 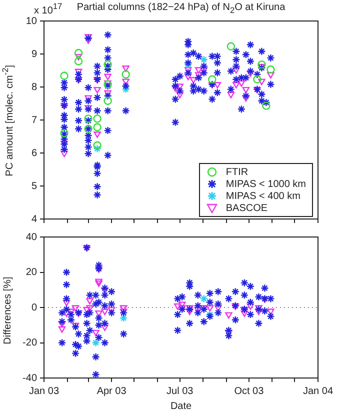 I want to click on x-tick-label: Oct 03, so click(x=249, y=391).